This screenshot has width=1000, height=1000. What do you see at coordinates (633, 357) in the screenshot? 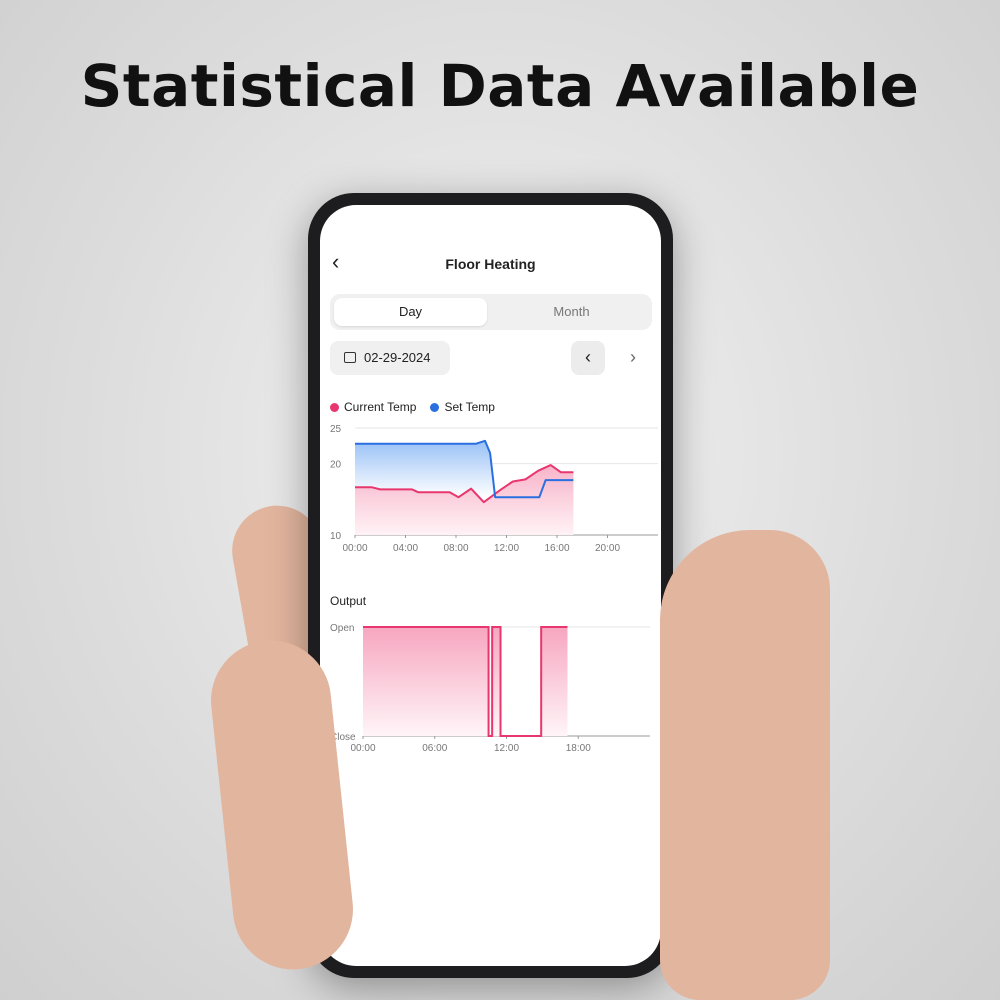
I see `next-date-button: ›` at bounding box center [633, 357].